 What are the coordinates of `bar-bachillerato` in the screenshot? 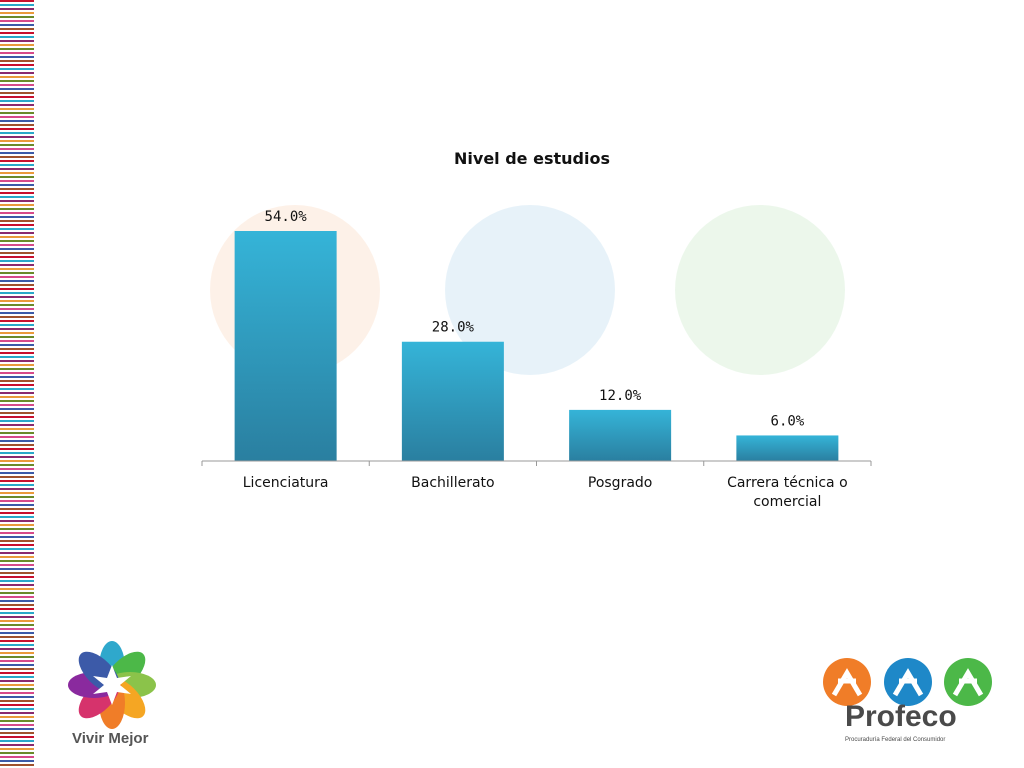 It's located at (452, 401).